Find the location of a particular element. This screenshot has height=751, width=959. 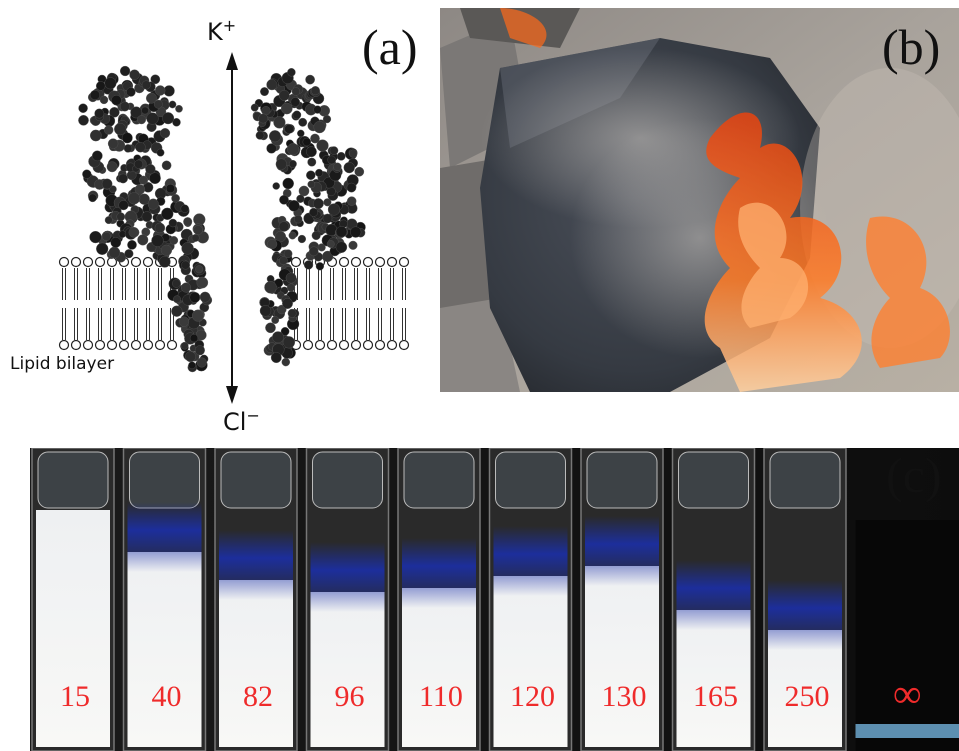

lipid-bilayer-label: Lipid bilayer is located at coordinates (62, 364).